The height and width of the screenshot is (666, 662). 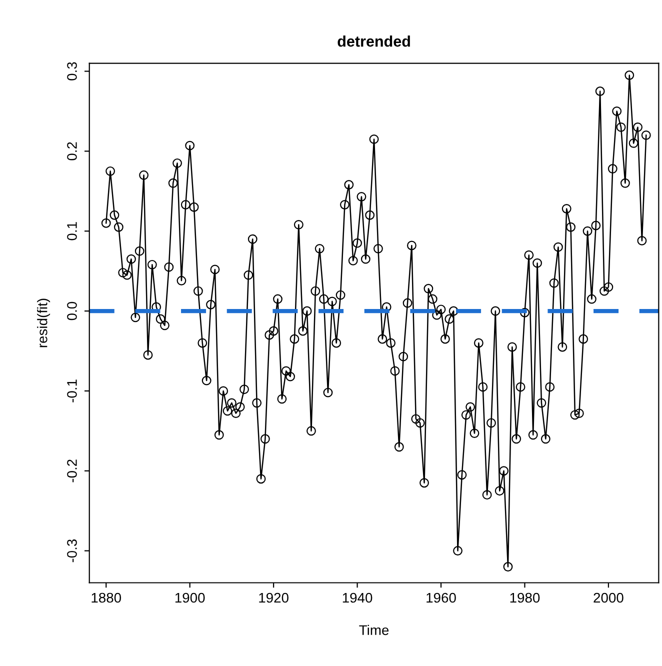 What do you see at coordinates (72, 550) in the screenshot?
I see `y-tick-label: -0.3` at bounding box center [72, 550].